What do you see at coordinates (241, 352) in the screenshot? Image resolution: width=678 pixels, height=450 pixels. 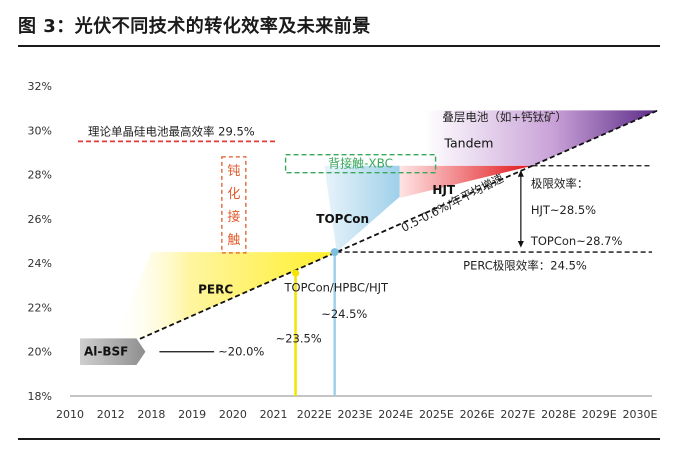 I see `albsf-value: ~20.0%` at bounding box center [241, 352].